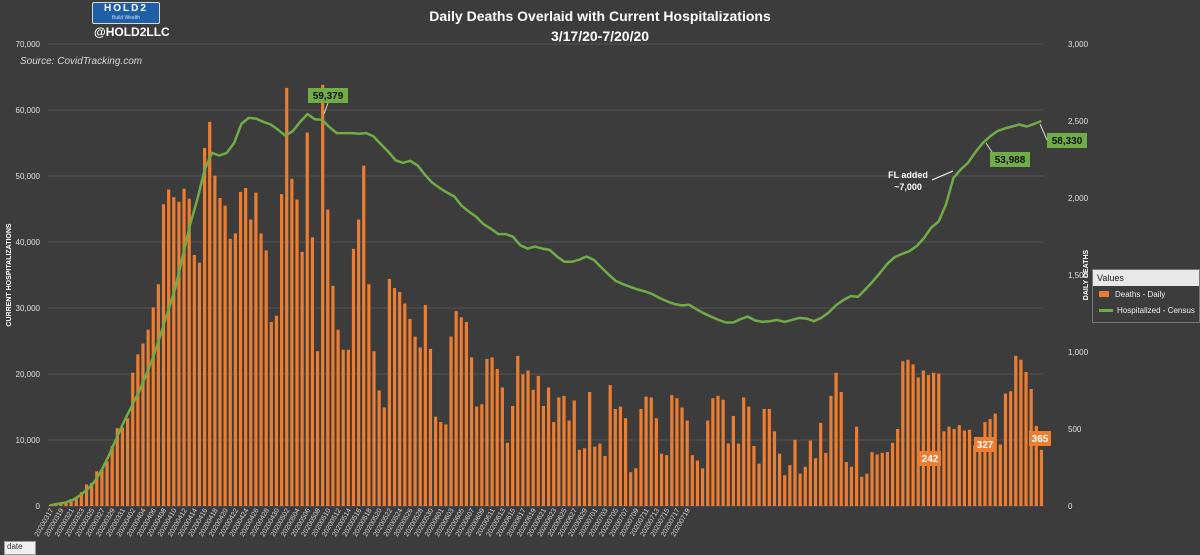  I want to click on annotation-label: 58,330, so click(1067, 141).